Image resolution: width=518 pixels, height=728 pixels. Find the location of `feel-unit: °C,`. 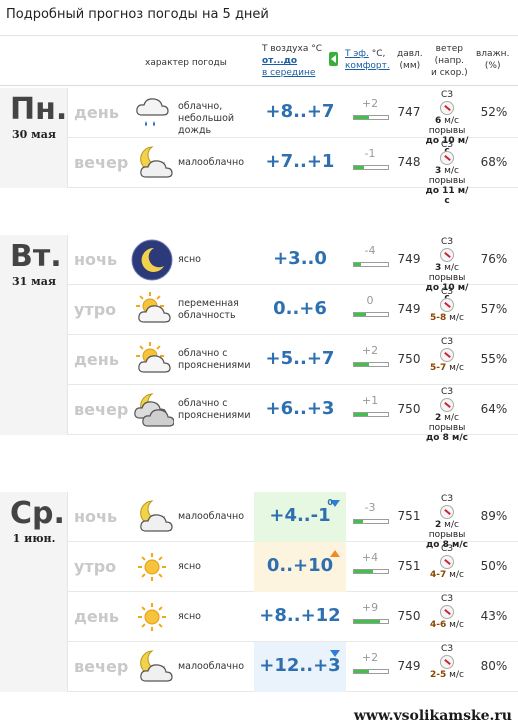

feel-unit: °C, is located at coordinates (378, 54).